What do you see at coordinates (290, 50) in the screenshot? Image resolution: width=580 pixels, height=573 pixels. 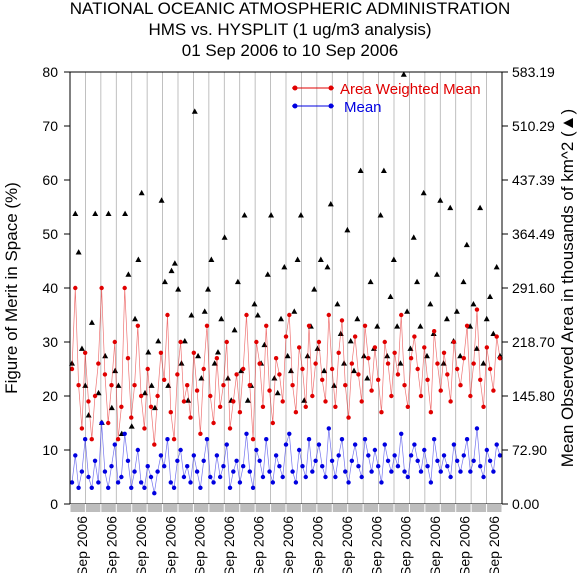 I see `chart-date-range: 01 Sep 2006 to 10 Sep 2006` at bounding box center [290, 50].